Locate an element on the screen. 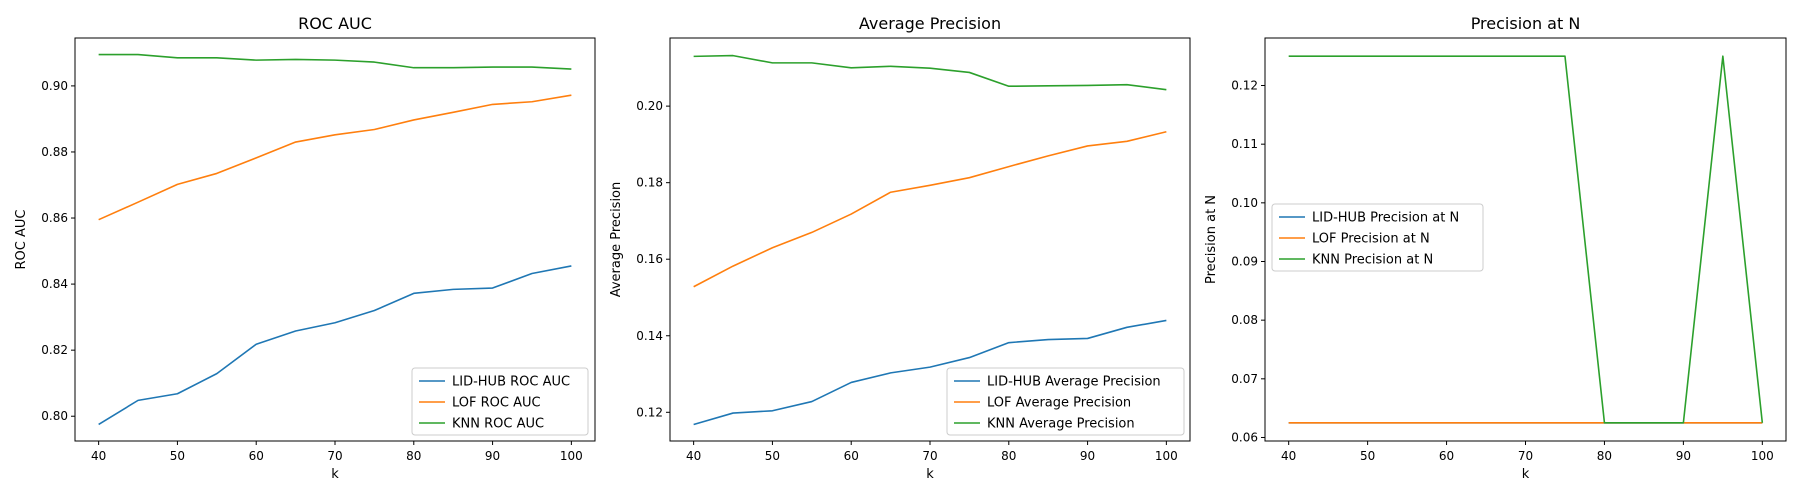  roc-auc-x-tick-label: 70 is located at coordinates (334, 456).